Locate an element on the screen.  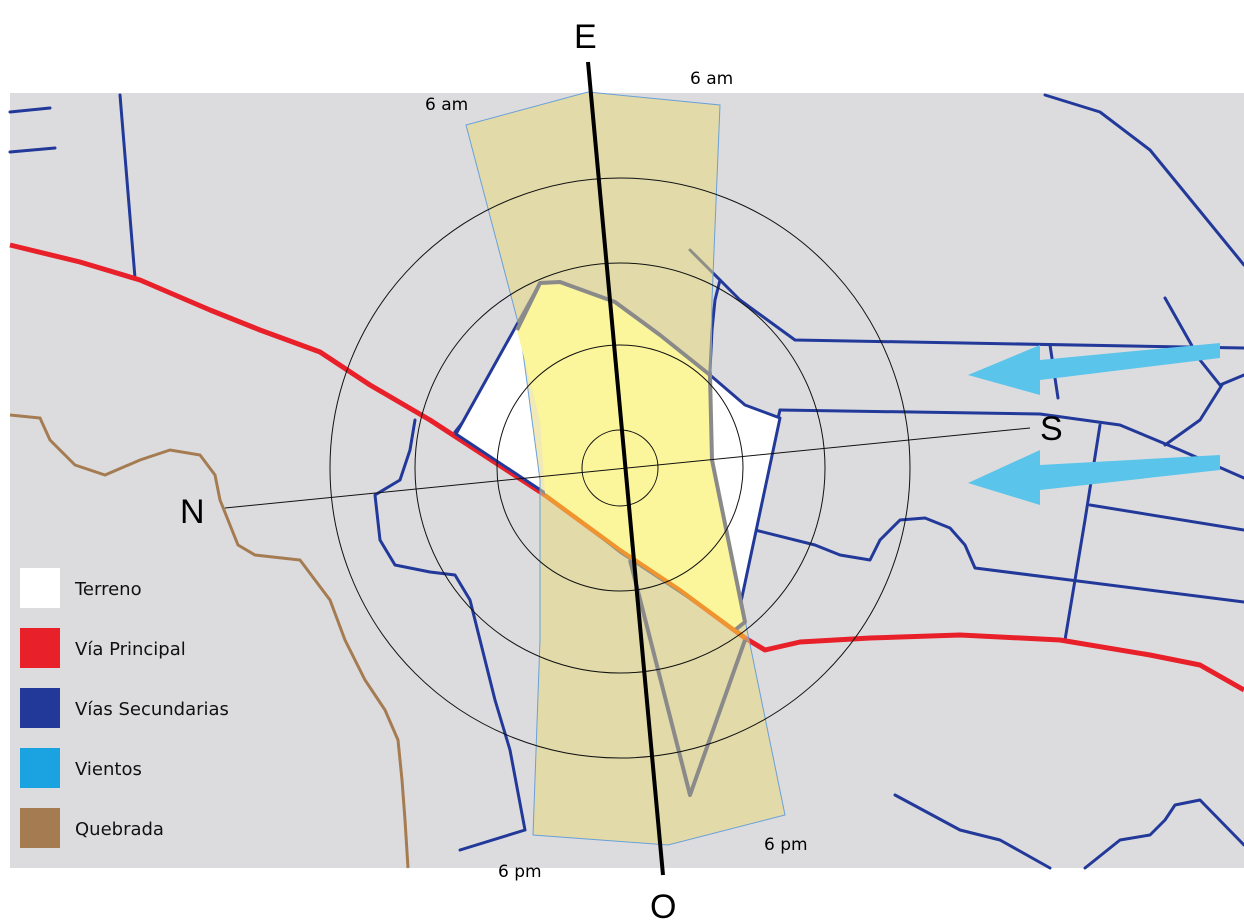
compass-west-label: O is located at coordinates (663, 905).